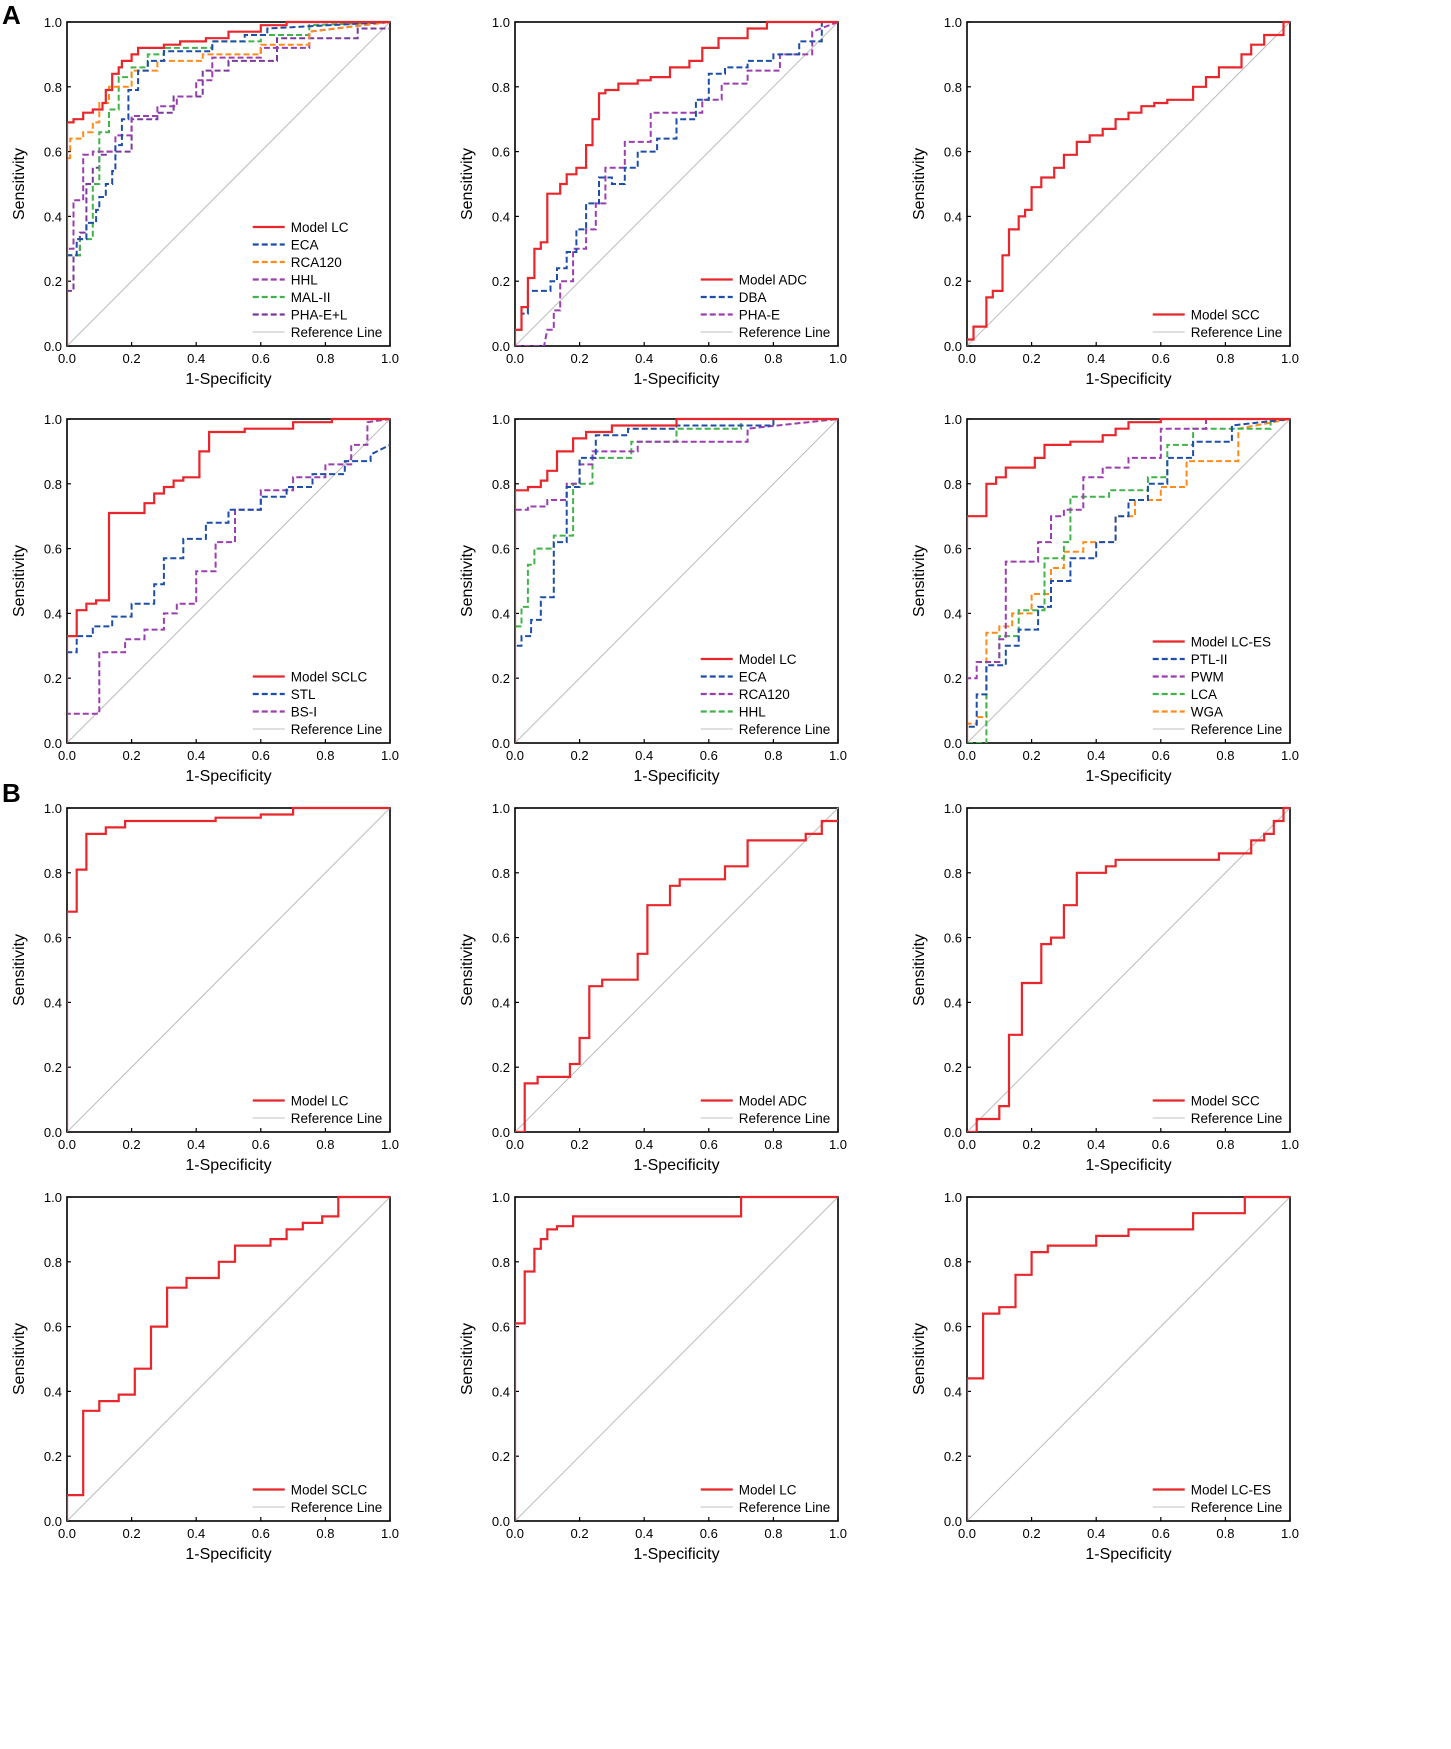 Image resolution: width=1451 pixels, height=1749 pixels. What do you see at coordinates (228, 186) in the screenshot?
I see `series-pha-e-l` at bounding box center [228, 186].